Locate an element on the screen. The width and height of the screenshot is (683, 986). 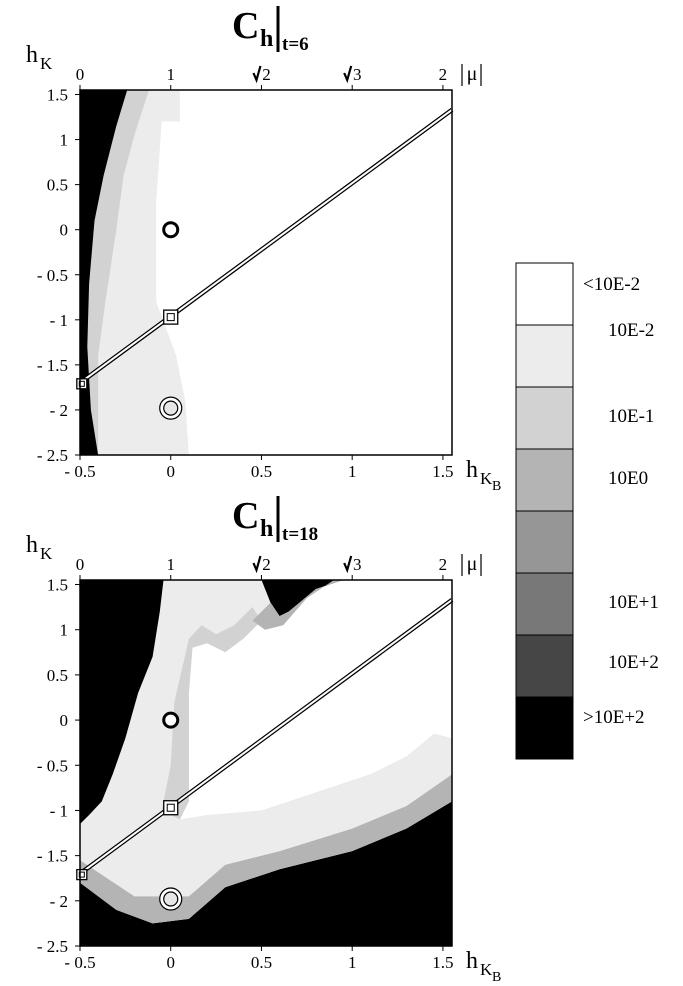
chart-title-condition: t=6 is located at coordinates (295, 44).